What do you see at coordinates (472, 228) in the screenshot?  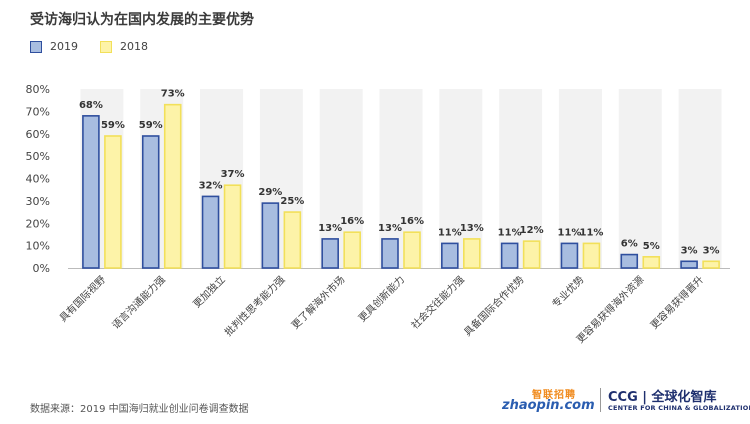 I see `data-label-2018: 13%` at bounding box center [472, 228].